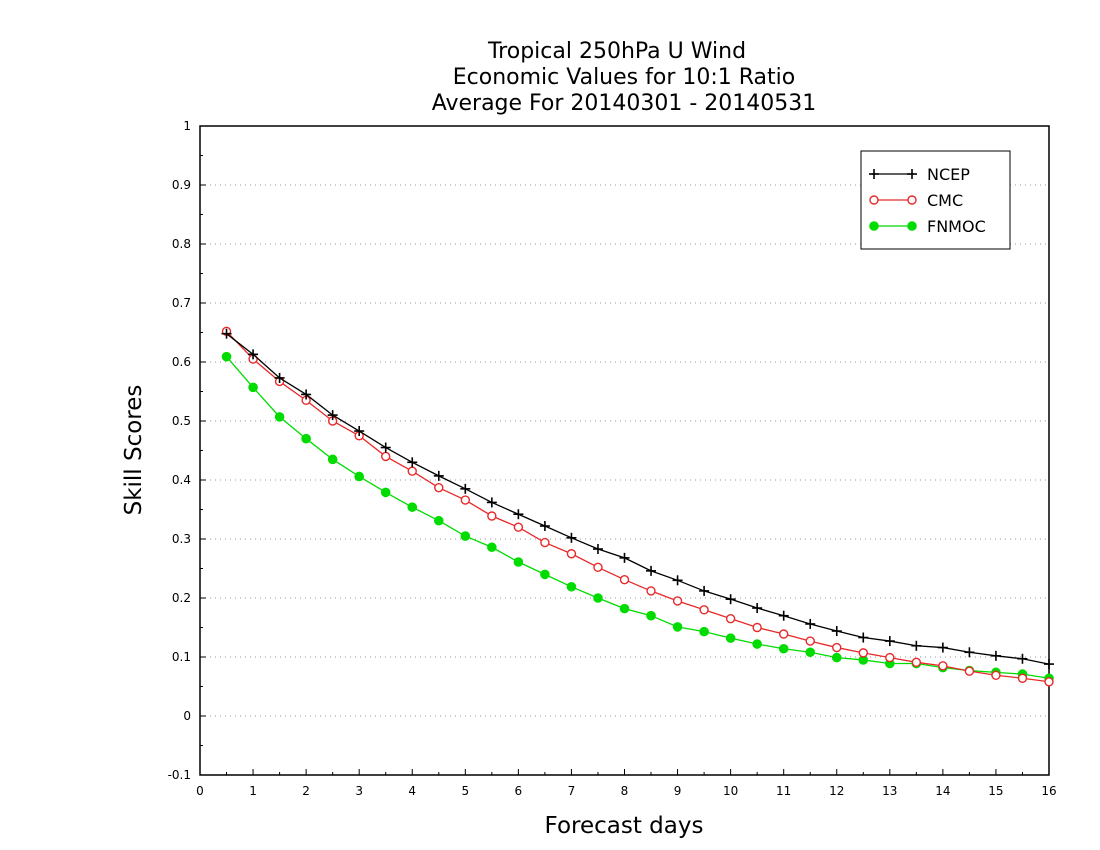  Describe the element at coordinates (306, 791) in the screenshot. I see `x-tick-label: 2` at that location.